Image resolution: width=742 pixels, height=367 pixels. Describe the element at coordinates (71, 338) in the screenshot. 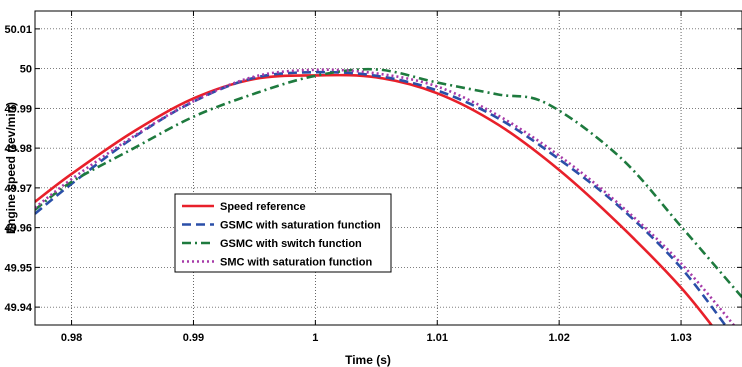

I see `x-tick-label: 0.98` at that location.